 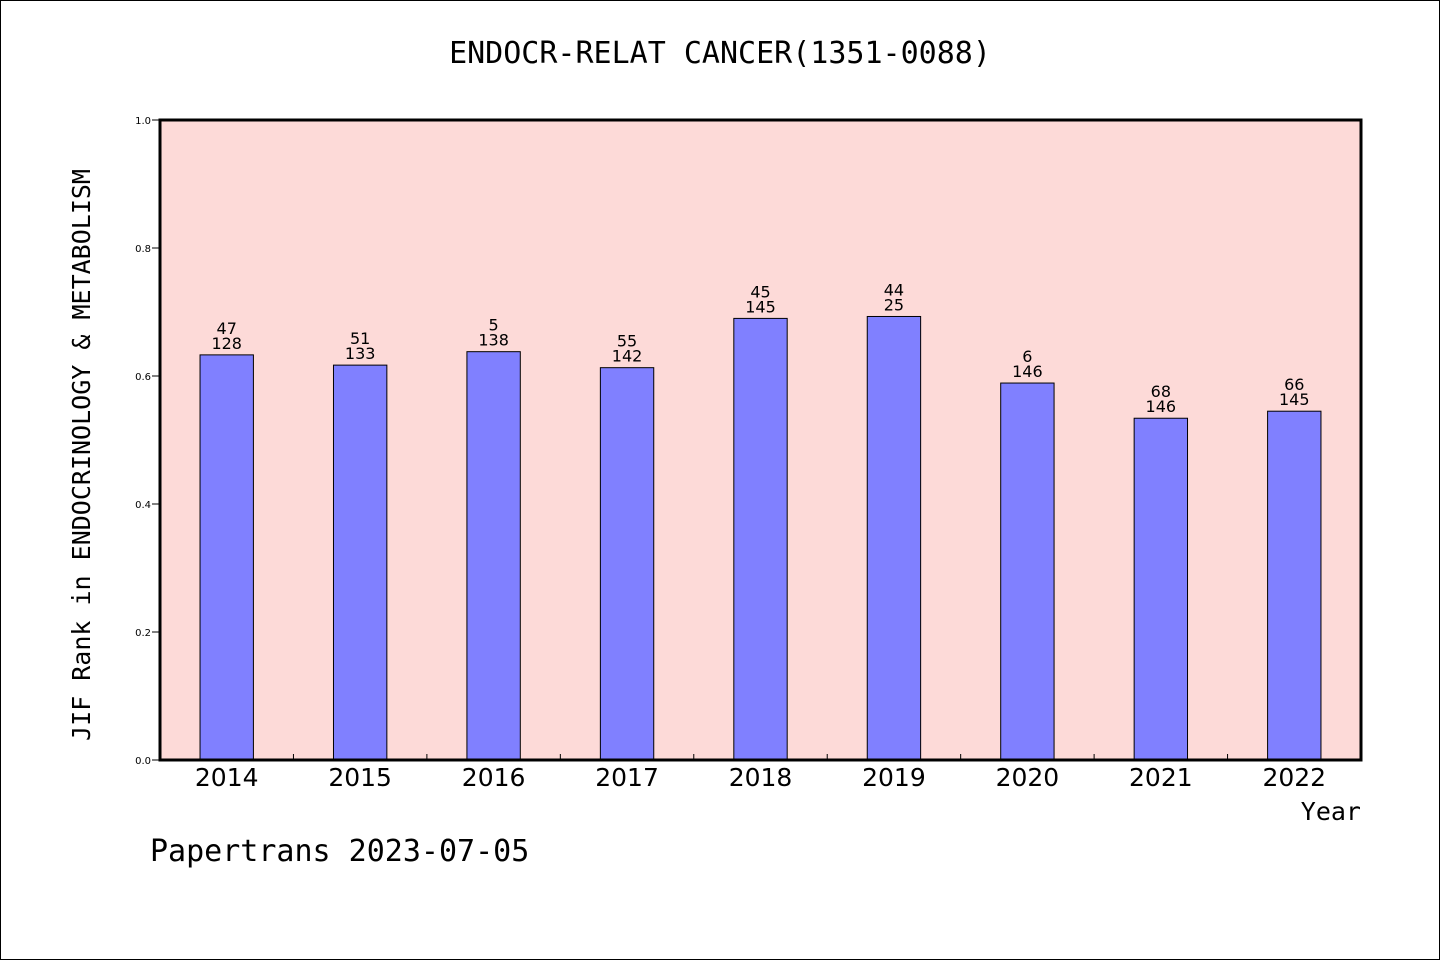 I want to click on y-tick-label: 0.8, so click(x=143, y=249).